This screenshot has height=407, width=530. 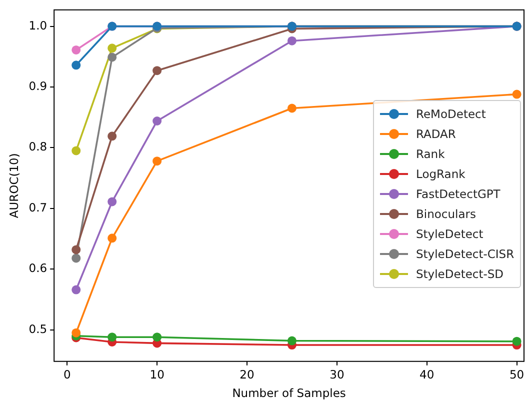 What do you see at coordinates (38, 329) in the screenshot?
I see `y-tick-label: 0.5` at bounding box center [38, 329].